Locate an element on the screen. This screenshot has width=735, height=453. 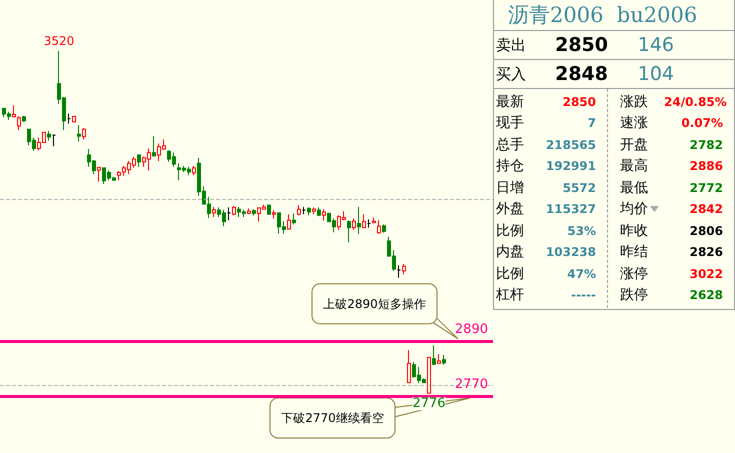
annotation: 上破2890短多操作 is located at coordinates (374, 303).